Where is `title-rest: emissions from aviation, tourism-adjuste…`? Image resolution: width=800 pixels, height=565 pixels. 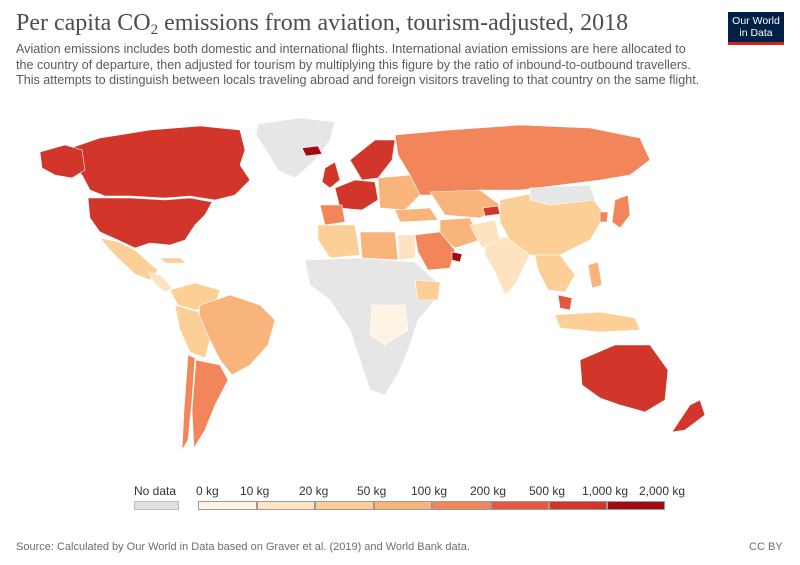
title-rest: emissions from aviation, tourism-adjuste… is located at coordinates (393, 23).